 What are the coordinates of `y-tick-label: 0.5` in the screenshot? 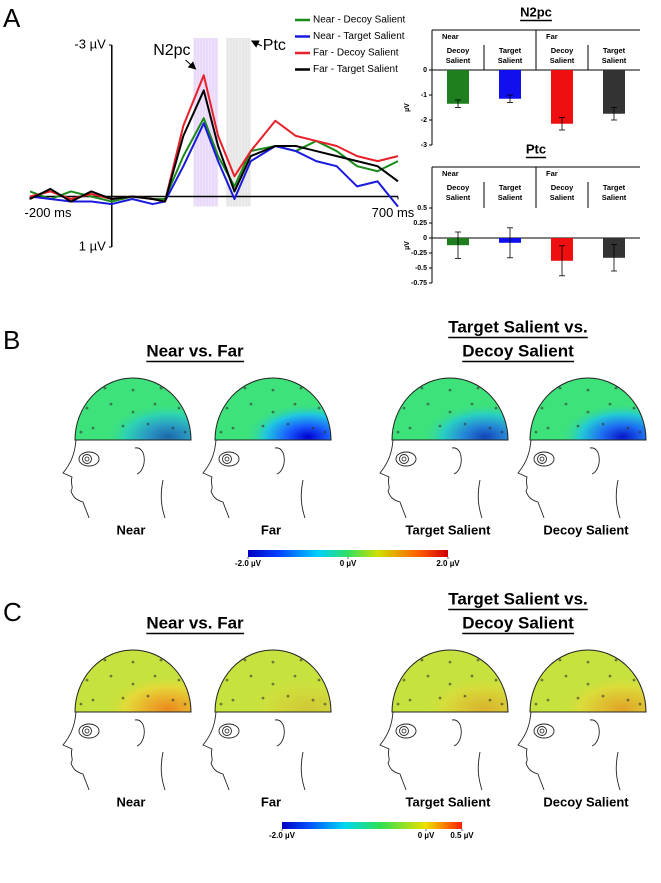 It's located at (422, 208).